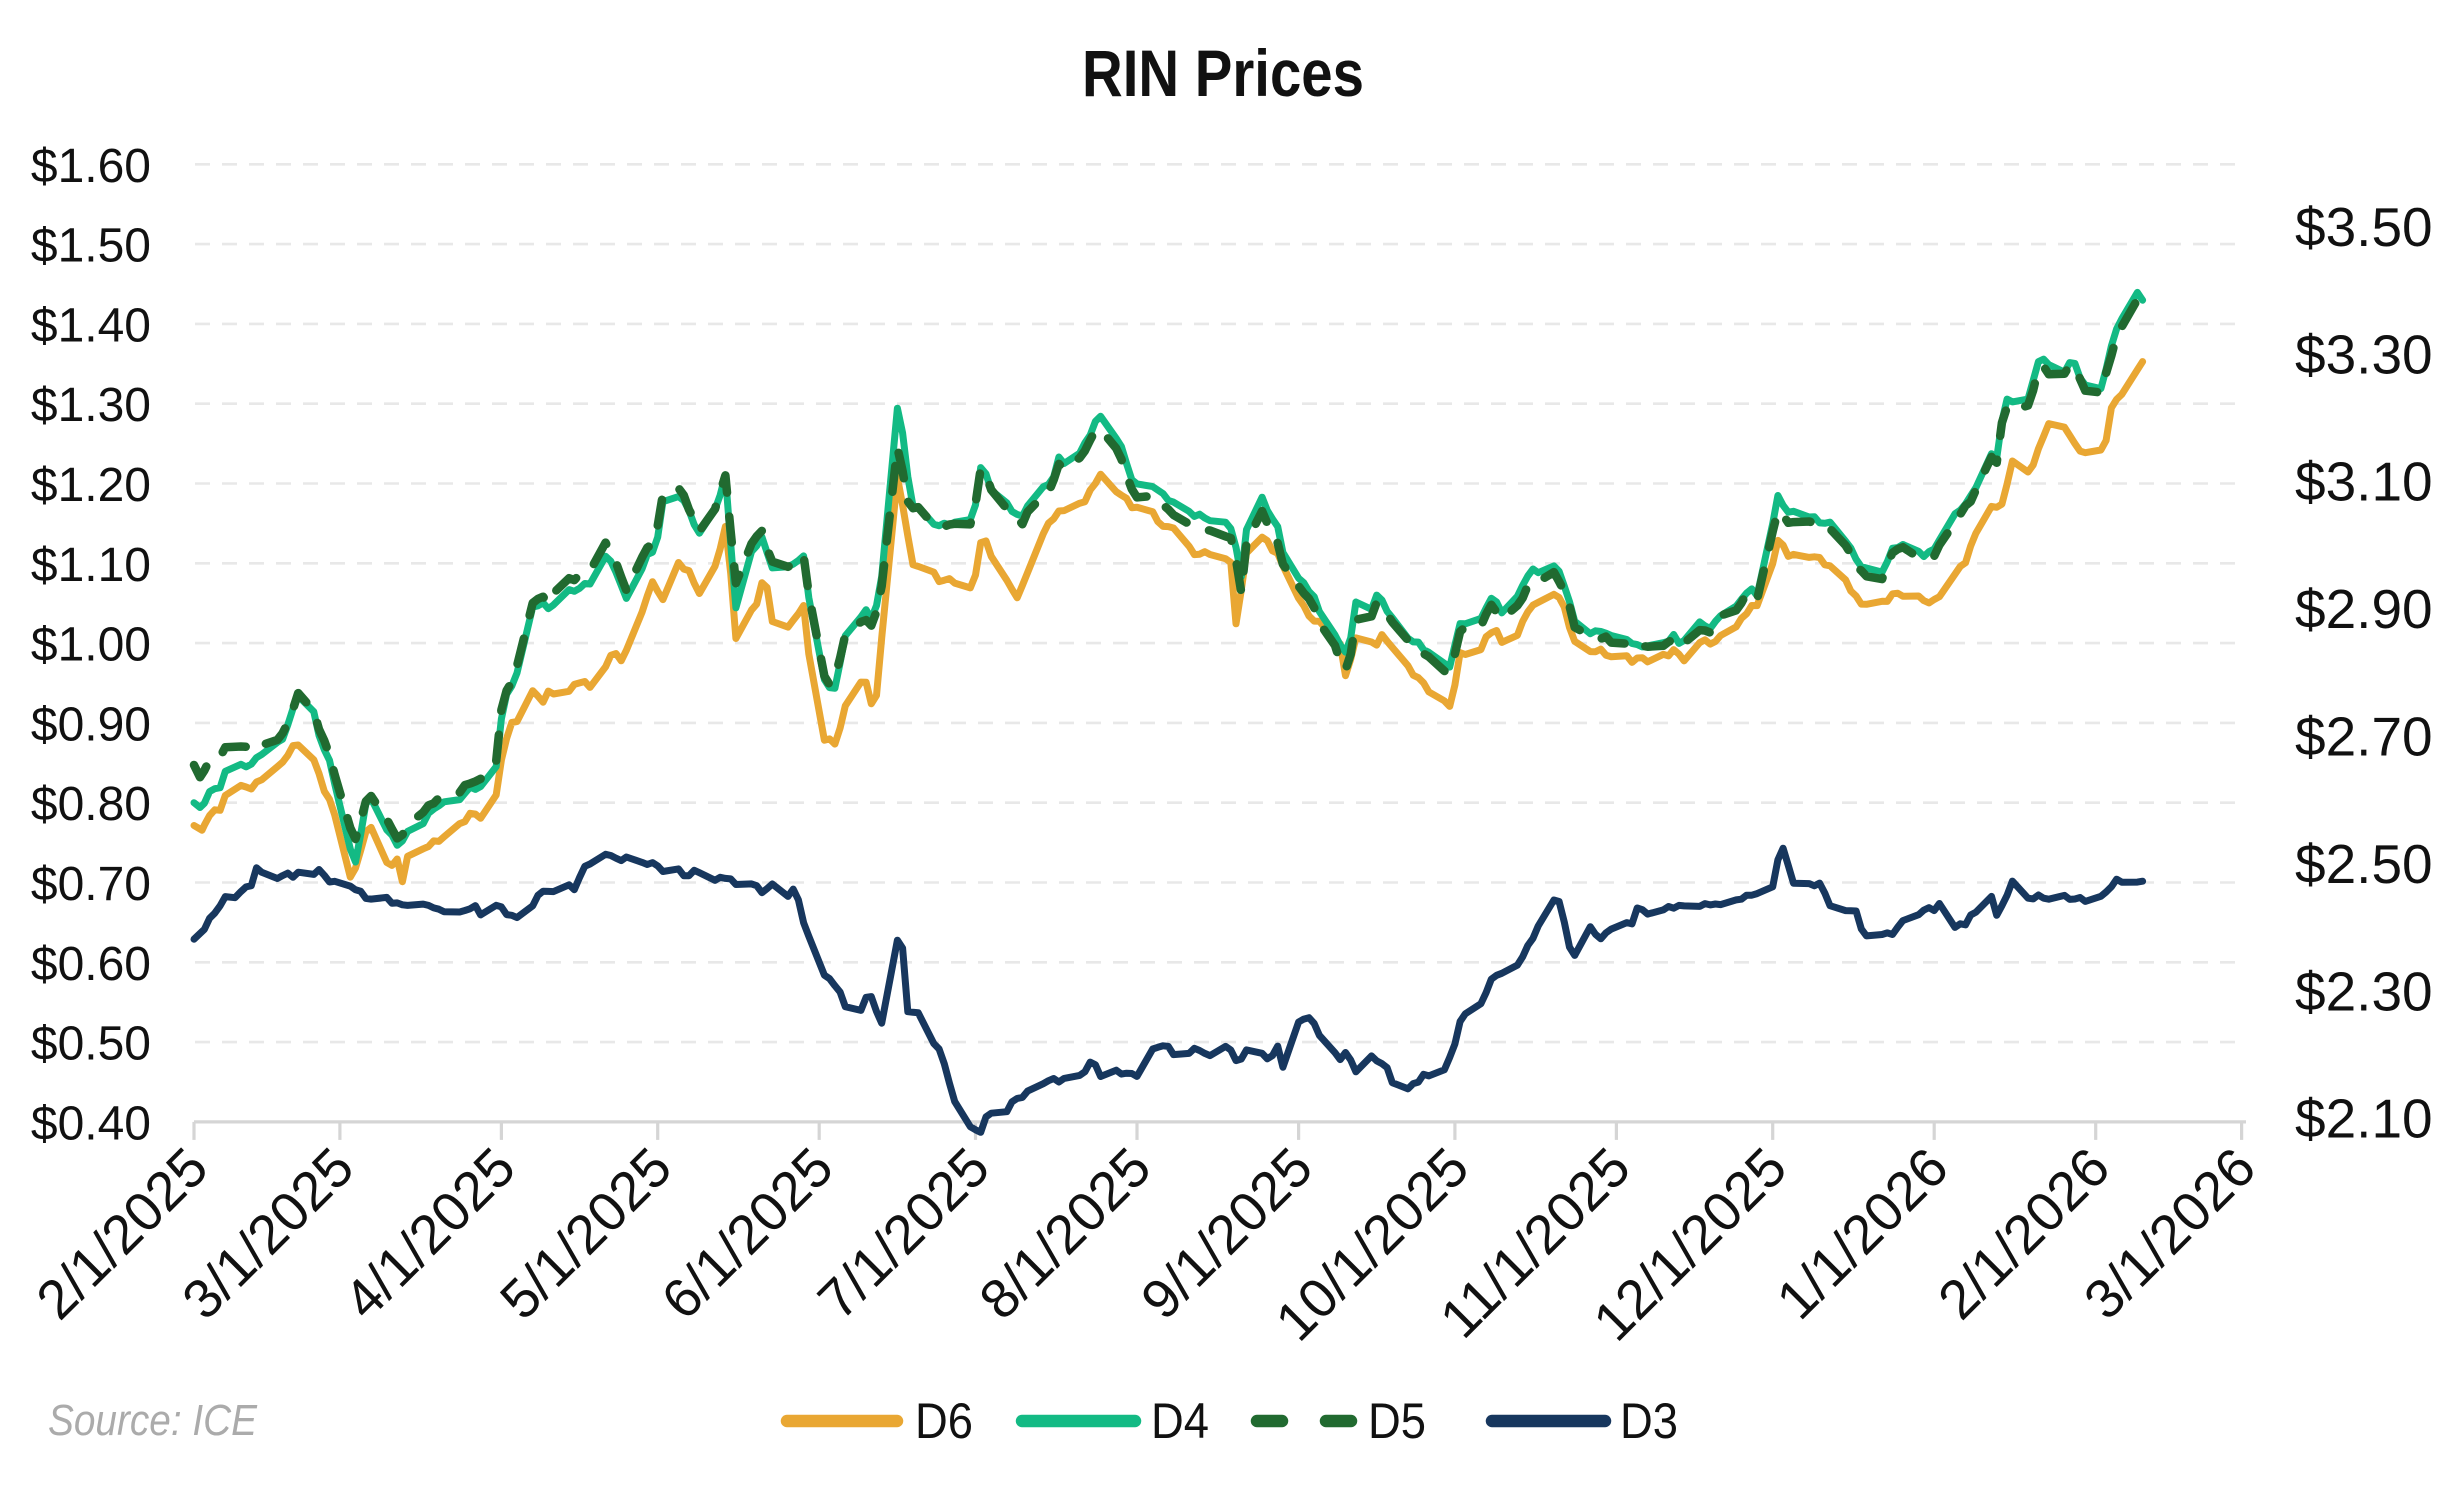 The image size is (2442, 1495). Describe the element at coordinates (2364, 737) in the screenshot. I see `svg-text: $2.70` at that location.